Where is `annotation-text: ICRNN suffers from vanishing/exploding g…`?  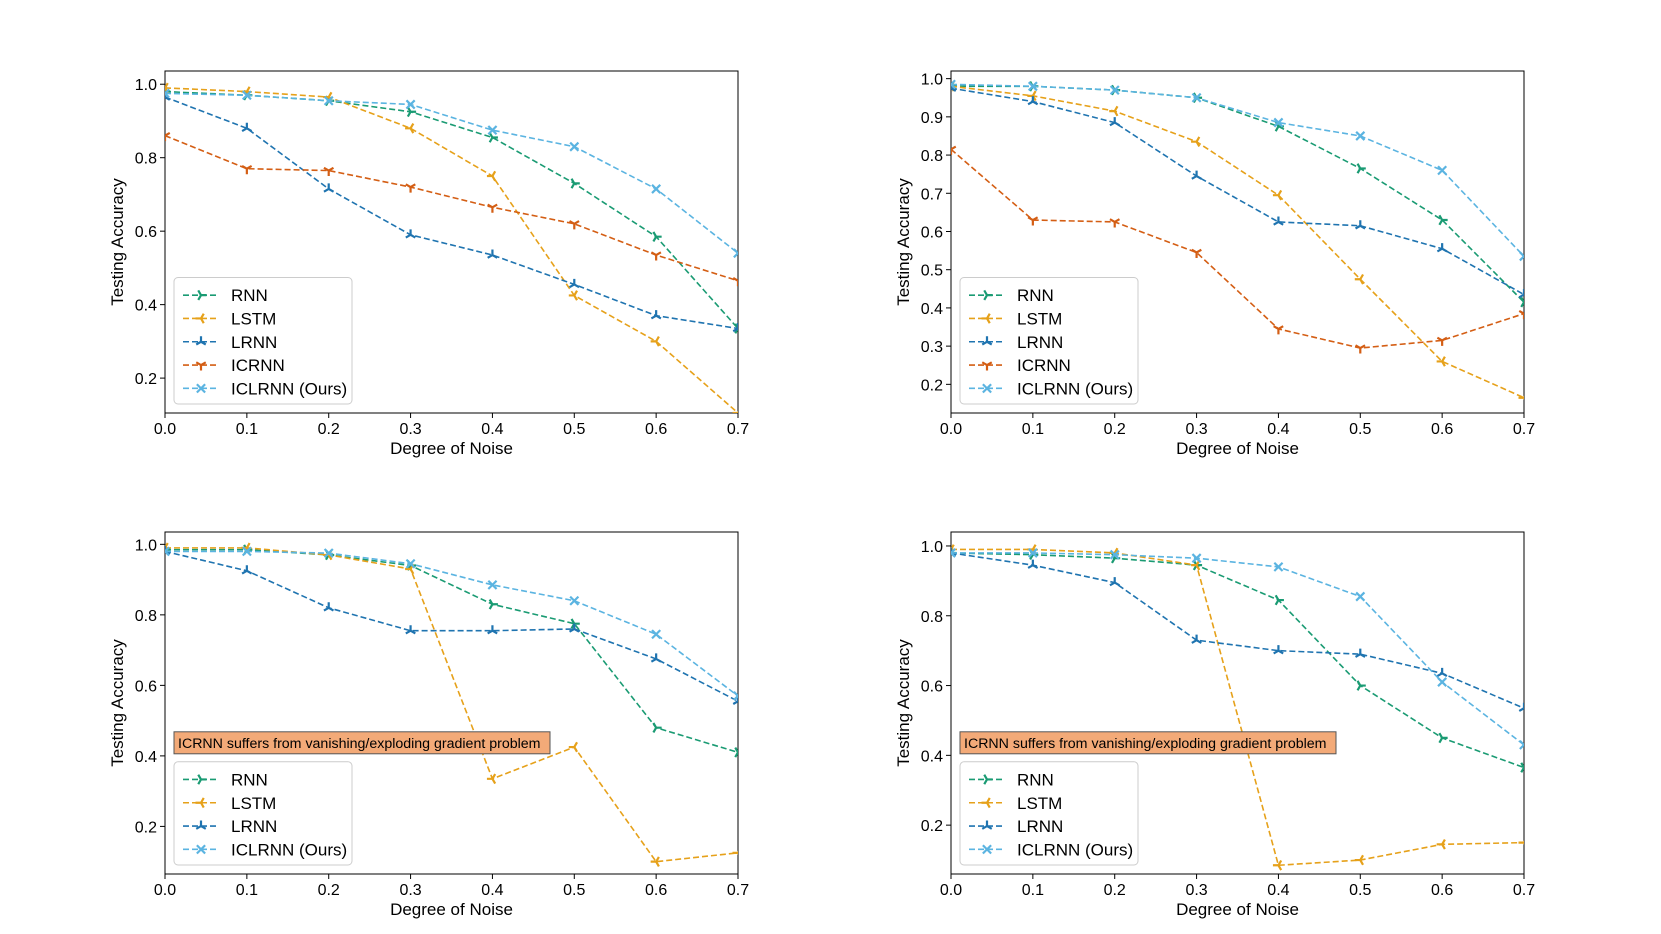
annotation-text: ICRNN suffers from vanishing/exploding g… is located at coordinates (1145, 744).